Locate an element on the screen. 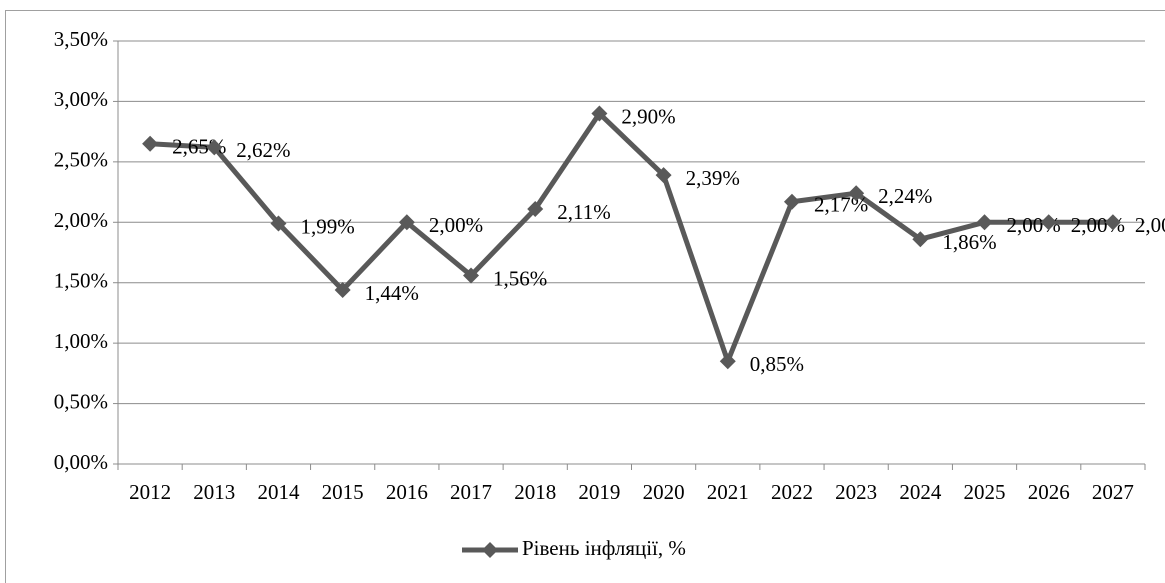 Image resolution: width=1165 pixels, height=583 pixels. data-label: 2,39% is located at coordinates (713, 178).